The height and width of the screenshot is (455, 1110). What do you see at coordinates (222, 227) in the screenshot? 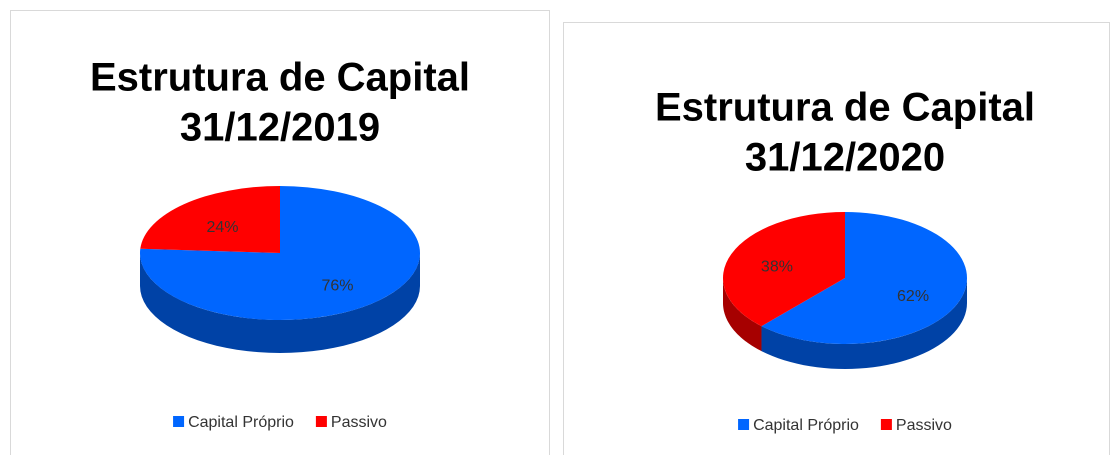
I see `data-label: 24%` at bounding box center [222, 227].